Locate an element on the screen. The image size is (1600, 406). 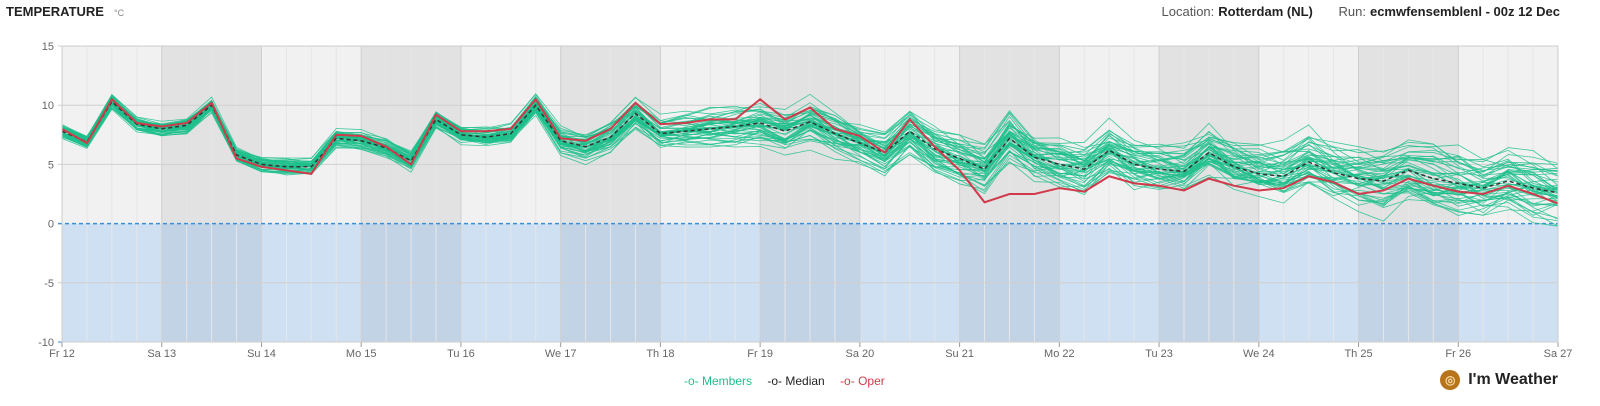
legend-median-label: Median is located at coordinates (805, 381).